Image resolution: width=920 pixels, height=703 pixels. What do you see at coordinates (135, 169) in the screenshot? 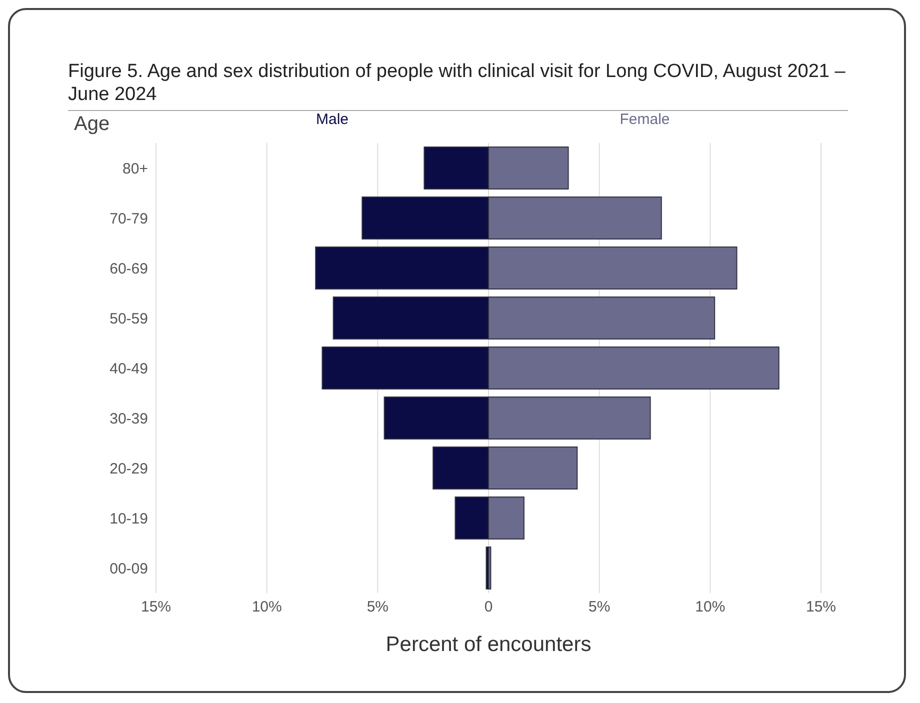
I see `y-tick-label: 80+` at bounding box center [135, 169].